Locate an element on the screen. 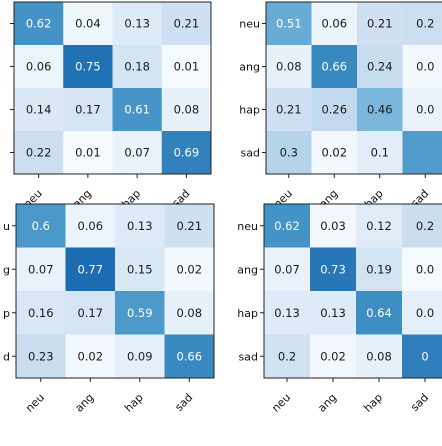 This screenshot has width=442, height=446. cell-value-label: 0.18 is located at coordinates (137, 67).